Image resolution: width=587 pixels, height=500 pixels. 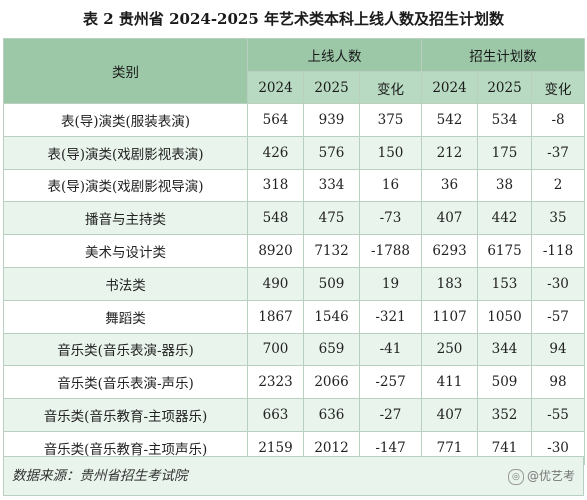 What do you see at coordinates (390, 87) in the screenshot?
I see `online-change-header: 变化` at bounding box center [390, 87].